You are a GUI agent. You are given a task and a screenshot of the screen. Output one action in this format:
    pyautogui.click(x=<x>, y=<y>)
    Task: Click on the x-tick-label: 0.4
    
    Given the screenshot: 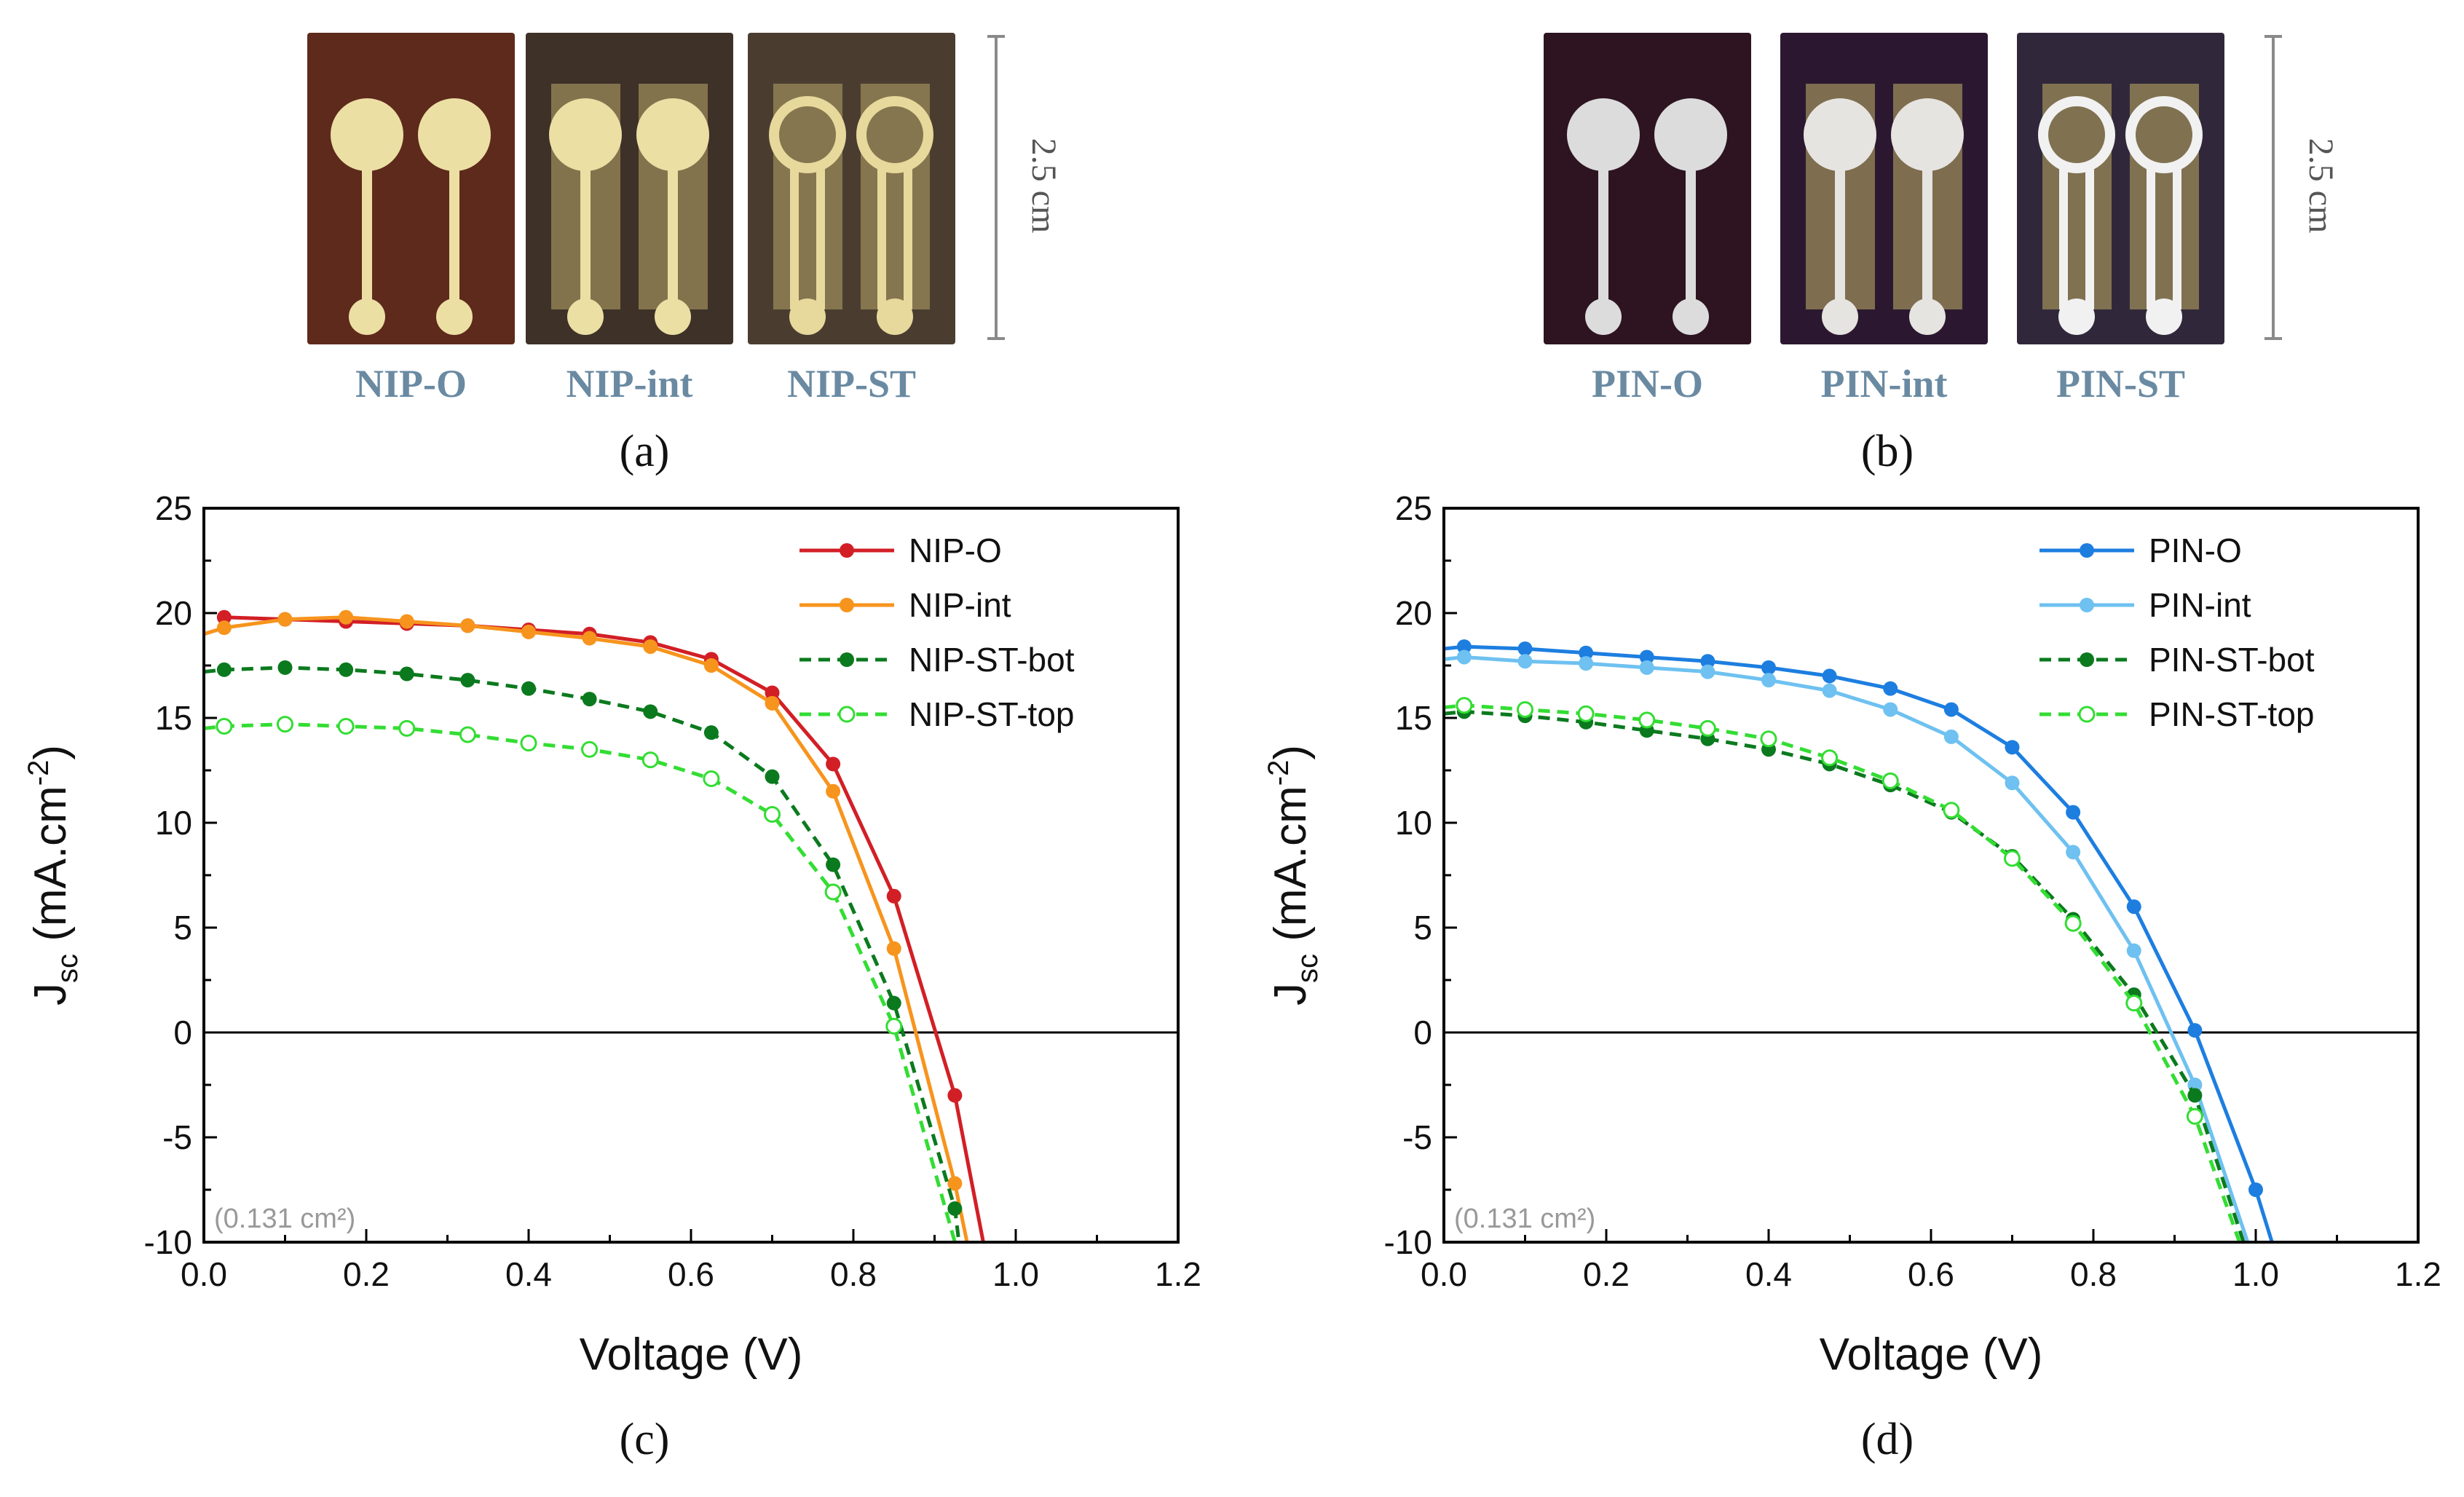 What is the action you would take?
    pyautogui.click(x=1768, y=1274)
    